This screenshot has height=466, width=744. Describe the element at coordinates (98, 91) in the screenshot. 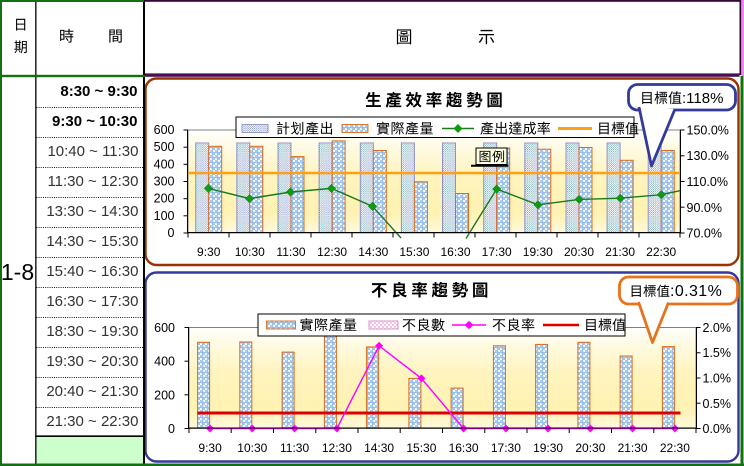

I see `svg-text: 8:30 ~ 9:30` at that location.